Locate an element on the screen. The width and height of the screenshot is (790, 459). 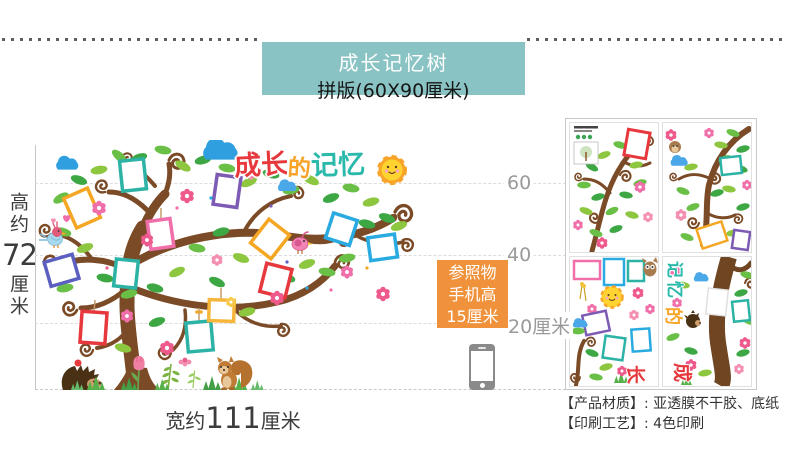
sheet-tl-art is located at coordinates (614, 189).